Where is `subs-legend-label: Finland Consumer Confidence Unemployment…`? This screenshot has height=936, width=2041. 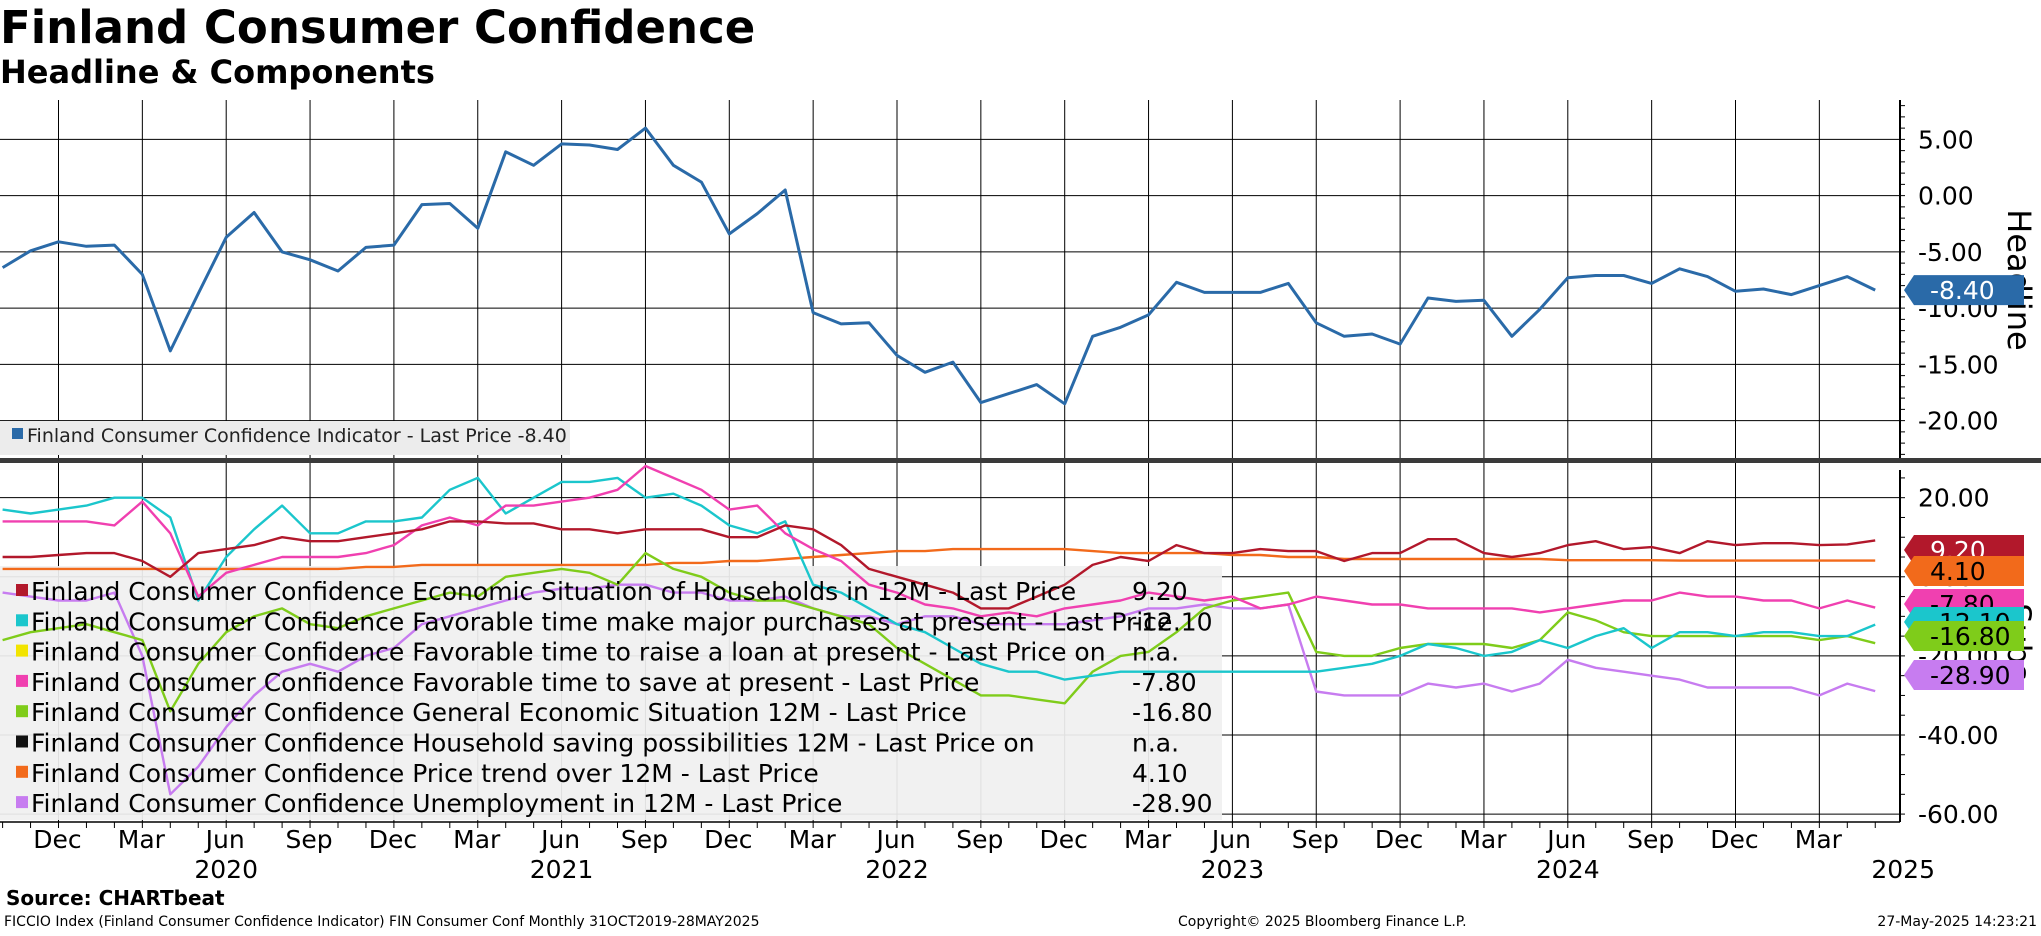
subs-legend-label: Finland Consumer Confidence Unemployment… is located at coordinates (436, 803).